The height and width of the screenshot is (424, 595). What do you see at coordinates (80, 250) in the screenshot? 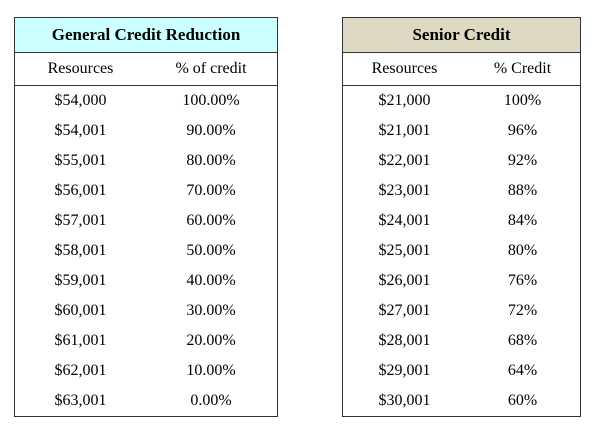
I see `table-cell: $58,001` at bounding box center [80, 250].